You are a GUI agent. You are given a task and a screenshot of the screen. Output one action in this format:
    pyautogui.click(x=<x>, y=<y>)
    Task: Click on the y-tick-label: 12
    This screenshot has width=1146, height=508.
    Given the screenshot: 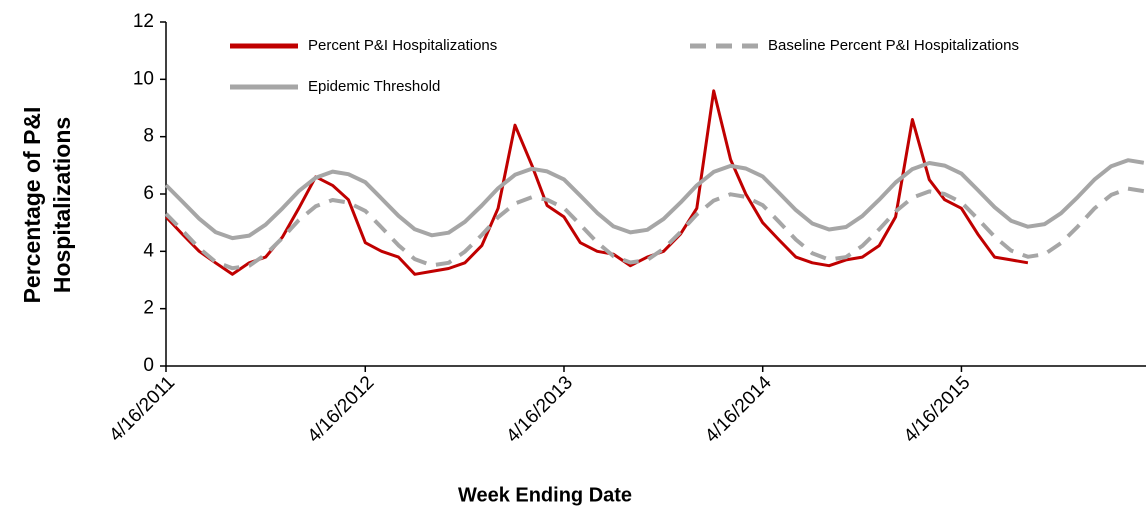 What is the action you would take?
    pyautogui.click(x=143, y=21)
    